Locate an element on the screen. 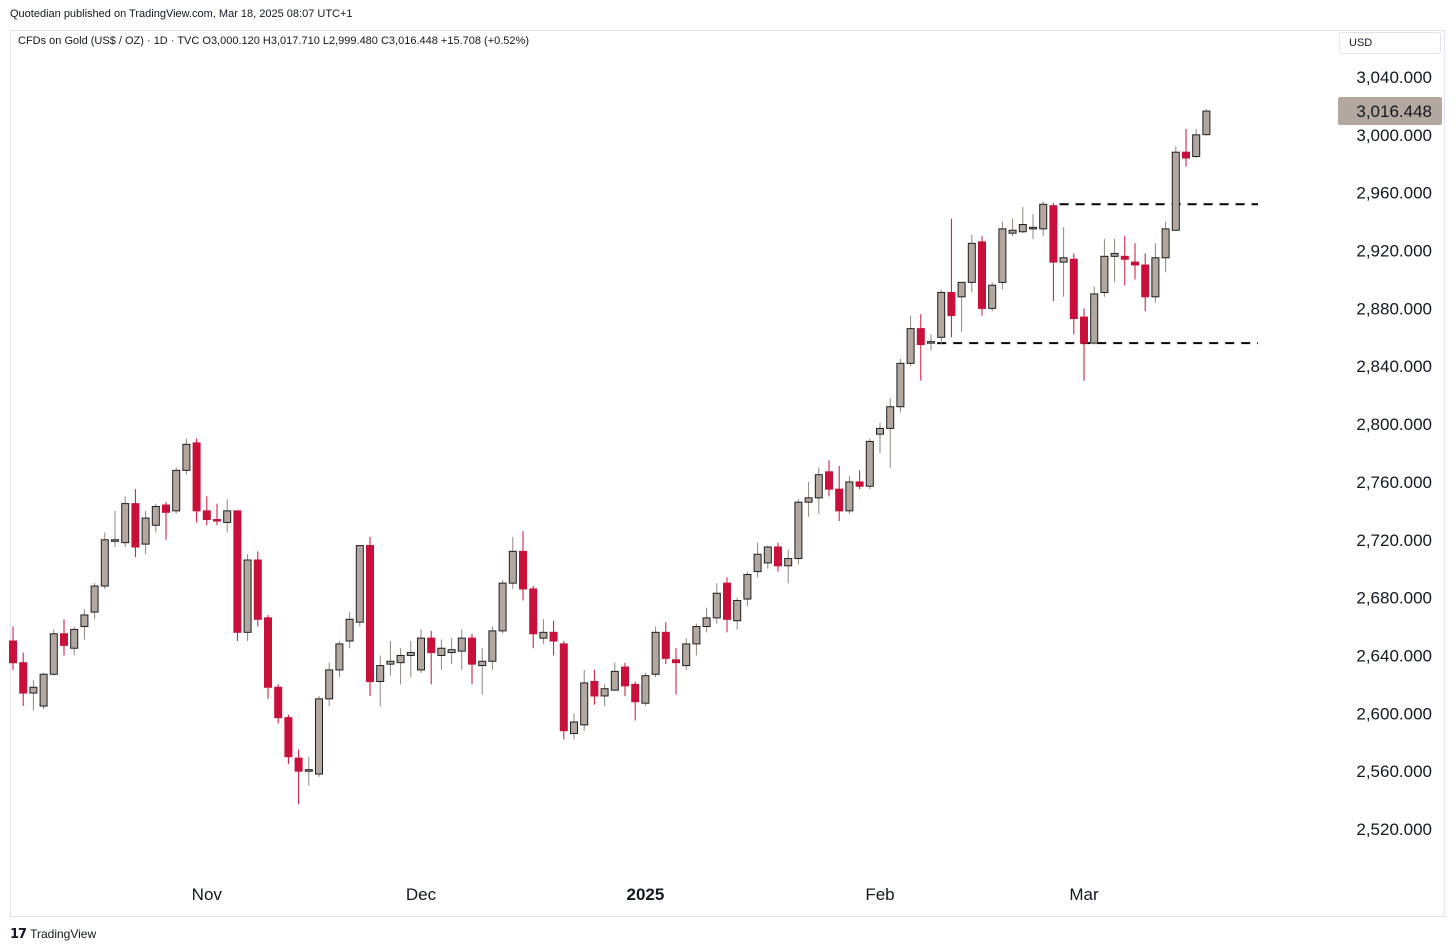 The height and width of the screenshot is (951, 1456). y-tick-label: 2,680.000 is located at coordinates (1394, 598).